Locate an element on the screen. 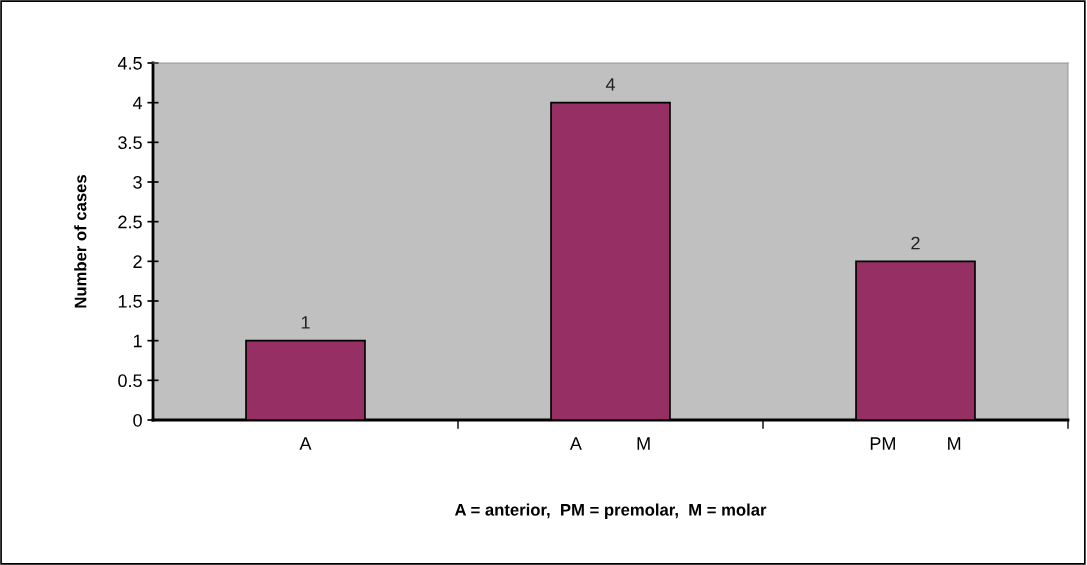  y-tick-label: 2.5 is located at coordinates (130, 222).